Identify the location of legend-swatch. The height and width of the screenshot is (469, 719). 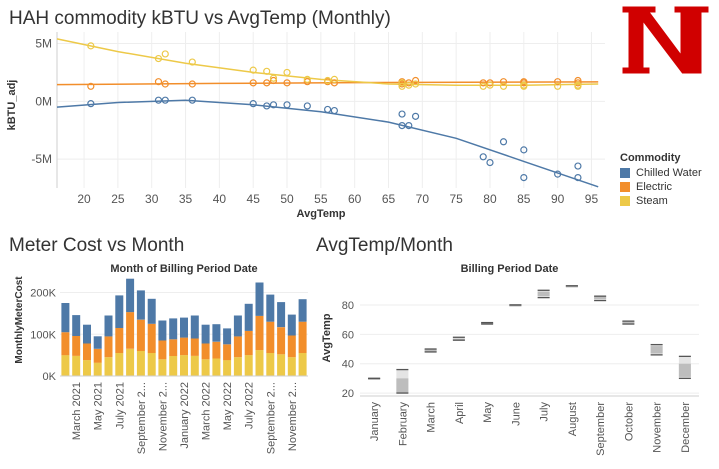
(625, 173).